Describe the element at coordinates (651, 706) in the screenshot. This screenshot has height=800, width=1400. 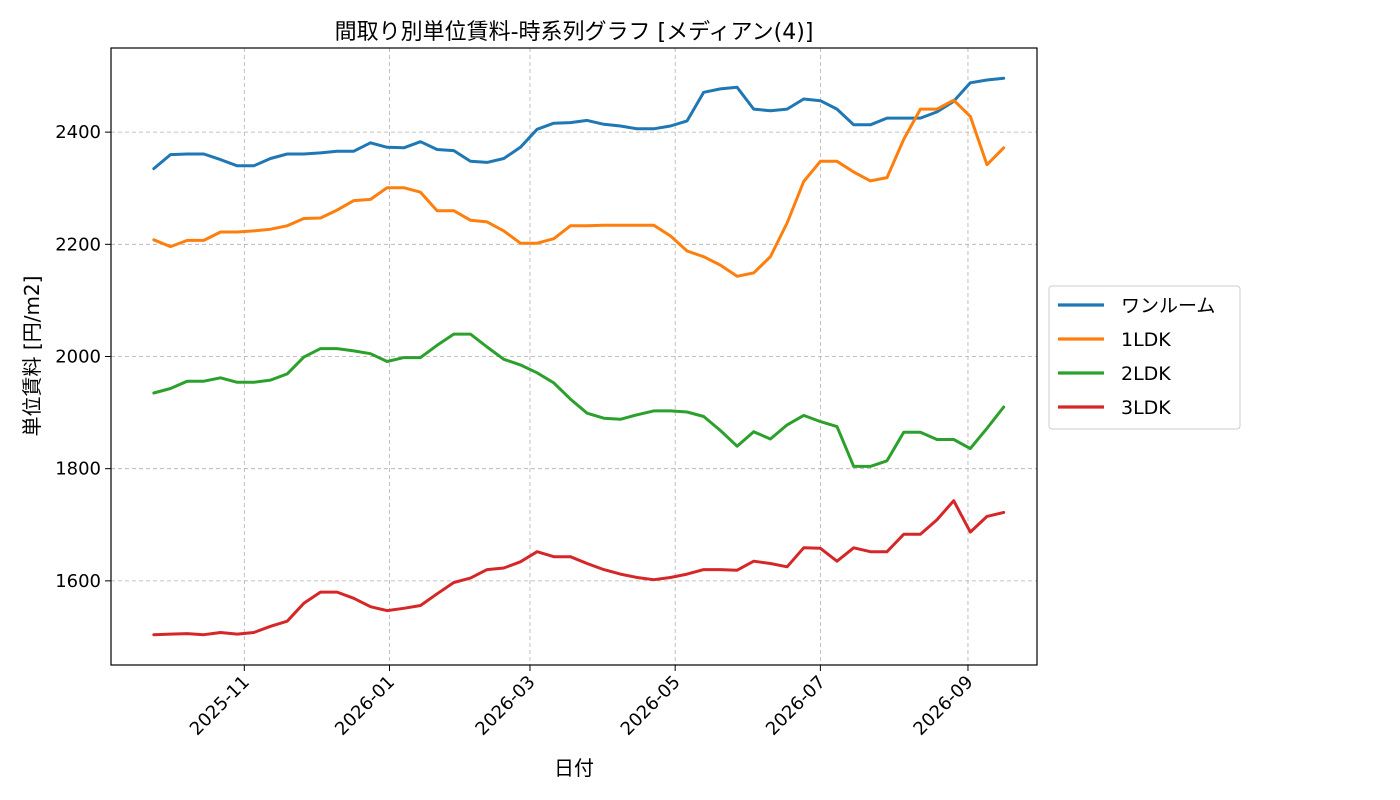
I see `x-tick-label: 2026-05` at that location.